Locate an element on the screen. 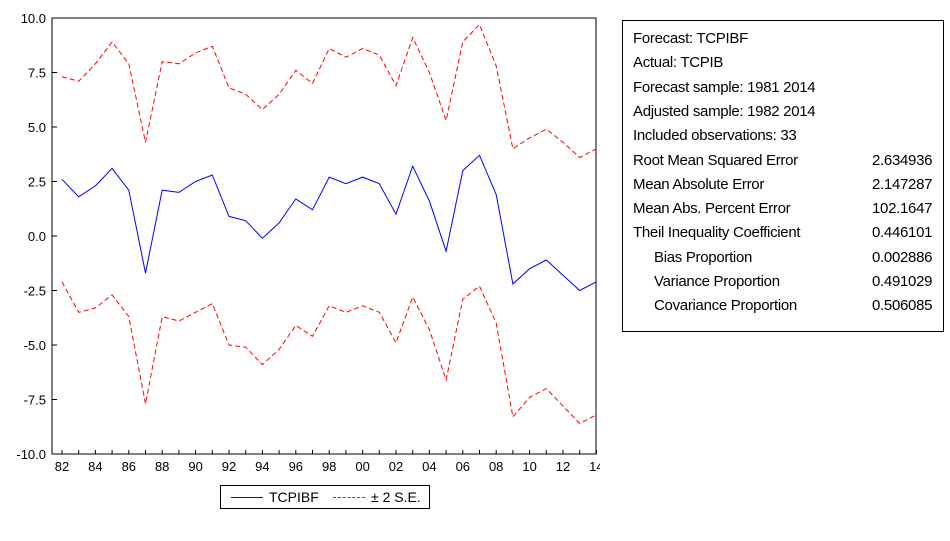 The height and width of the screenshot is (541, 950). legend-line-dashed-red is located at coordinates (349, 497).